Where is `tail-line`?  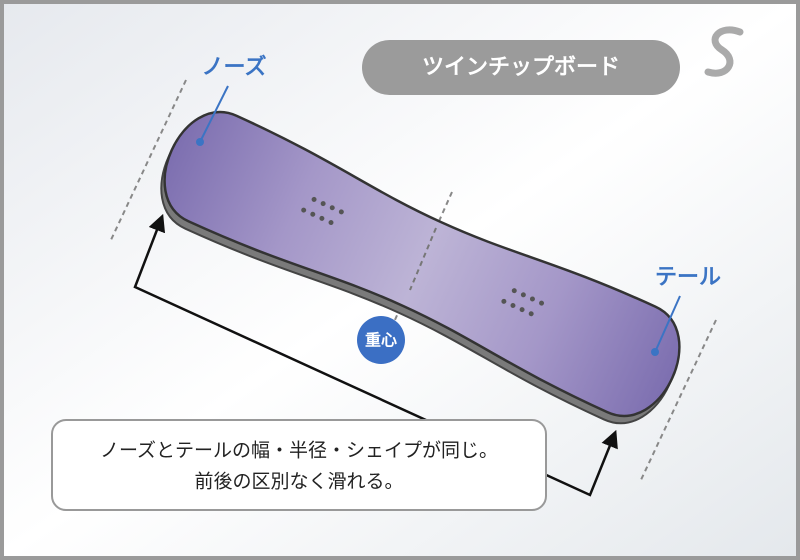 tail-line is located at coordinates (678, 401).